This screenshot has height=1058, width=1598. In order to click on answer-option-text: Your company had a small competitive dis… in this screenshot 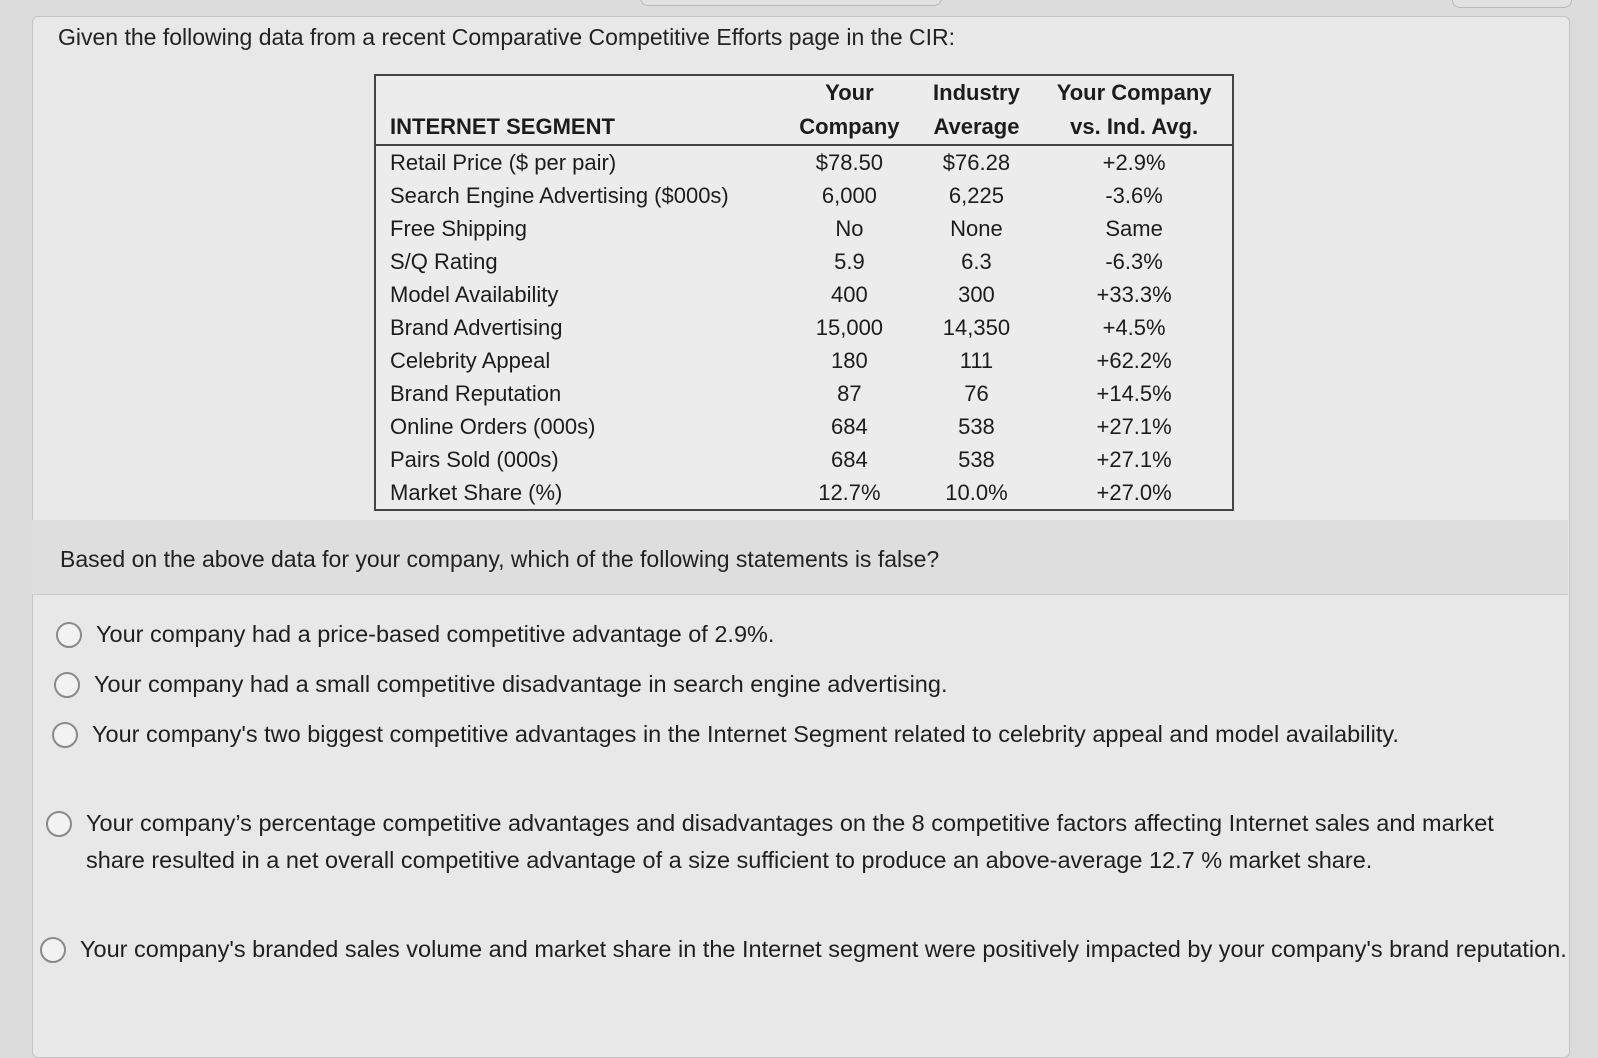, I will do `click(521, 684)`.